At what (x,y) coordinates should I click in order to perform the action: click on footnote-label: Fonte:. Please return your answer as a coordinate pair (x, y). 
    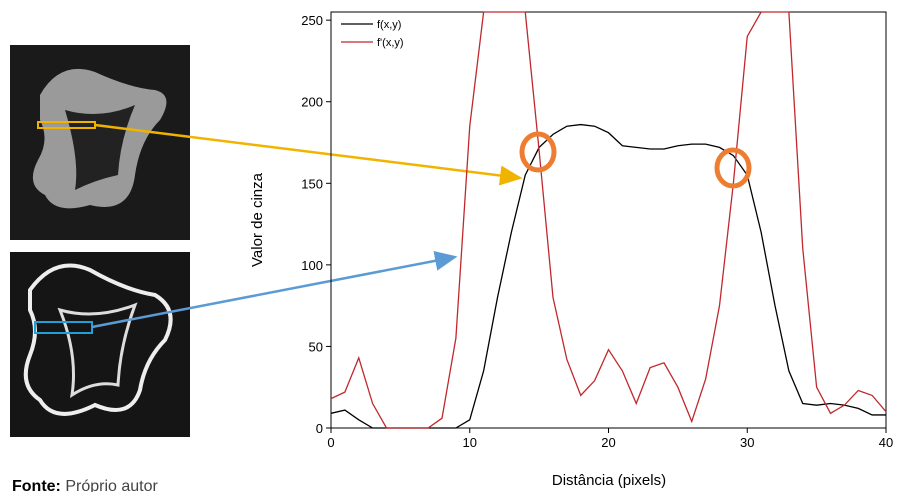
    Looking at the image, I should click on (36, 485).